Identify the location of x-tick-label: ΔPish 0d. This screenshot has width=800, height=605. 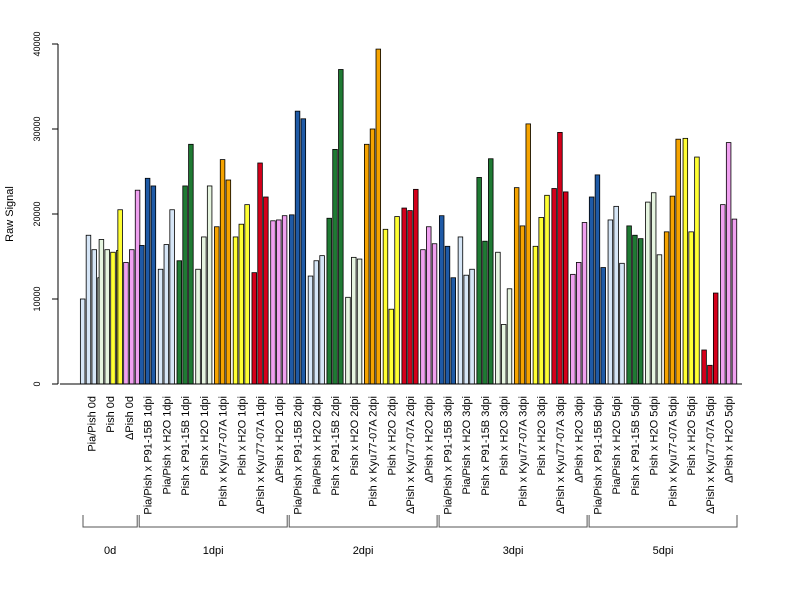
(130, 418).